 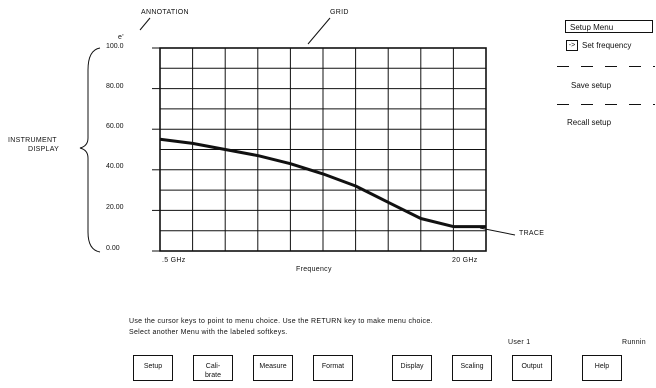 What do you see at coordinates (213, 368) in the screenshot?
I see `softkey-calibrate: Cali- brate` at bounding box center [213, 368].